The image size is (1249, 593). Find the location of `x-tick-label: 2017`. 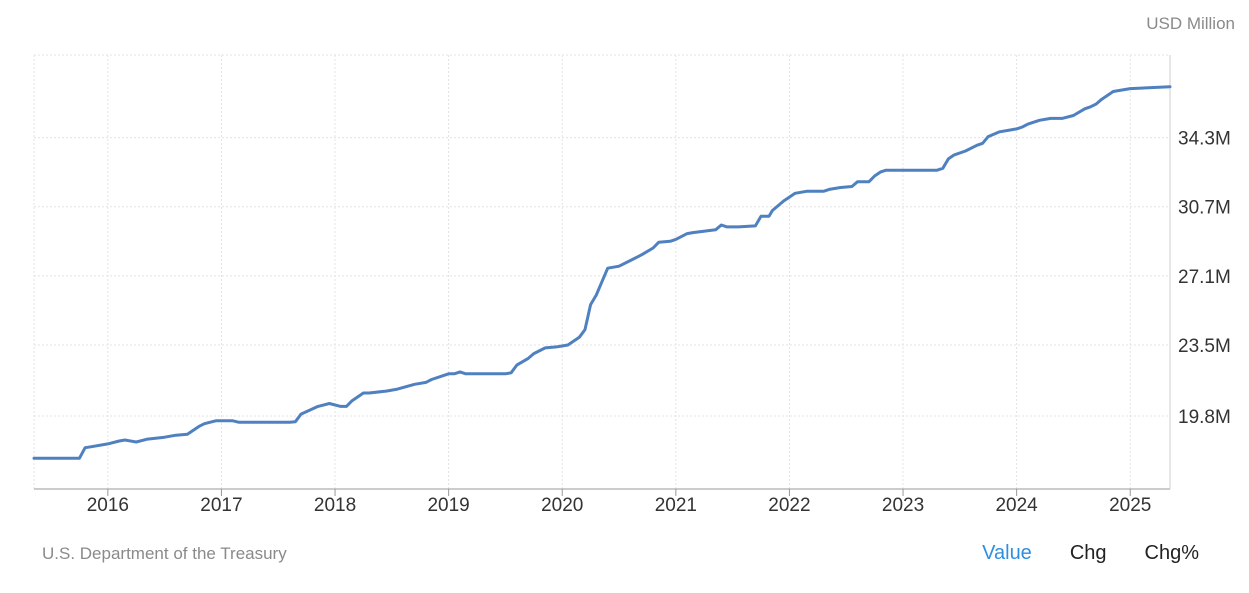

x-tick-label: 2017 is located at coordinates (221, 505).